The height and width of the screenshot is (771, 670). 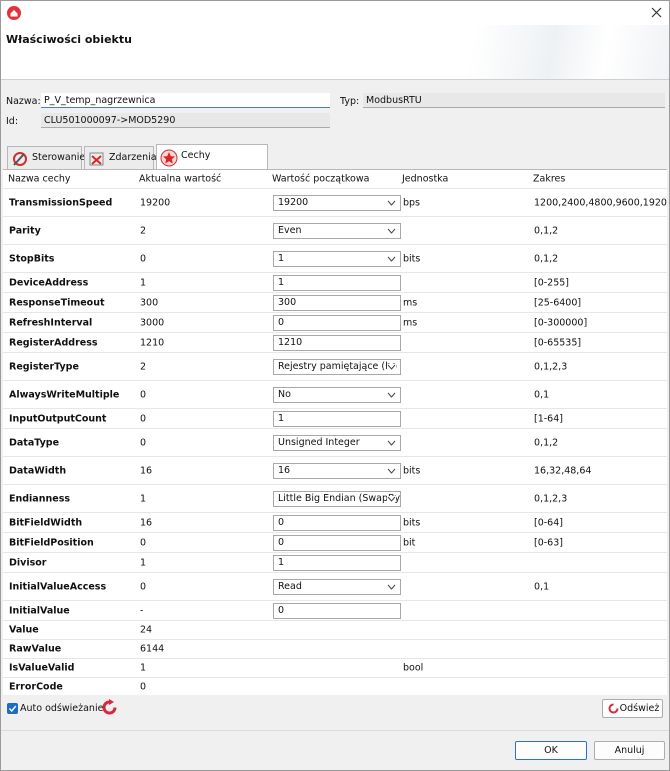 I want to click on range: [25-6400], so click(x=558, y=302).